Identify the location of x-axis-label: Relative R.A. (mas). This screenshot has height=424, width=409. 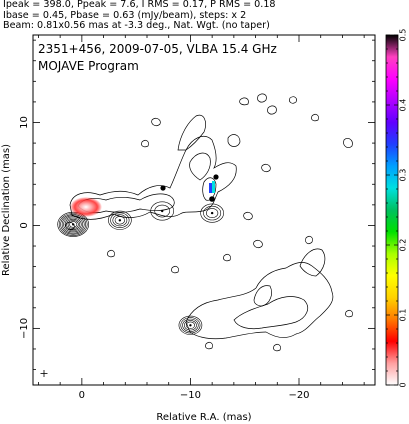
(203, 417).